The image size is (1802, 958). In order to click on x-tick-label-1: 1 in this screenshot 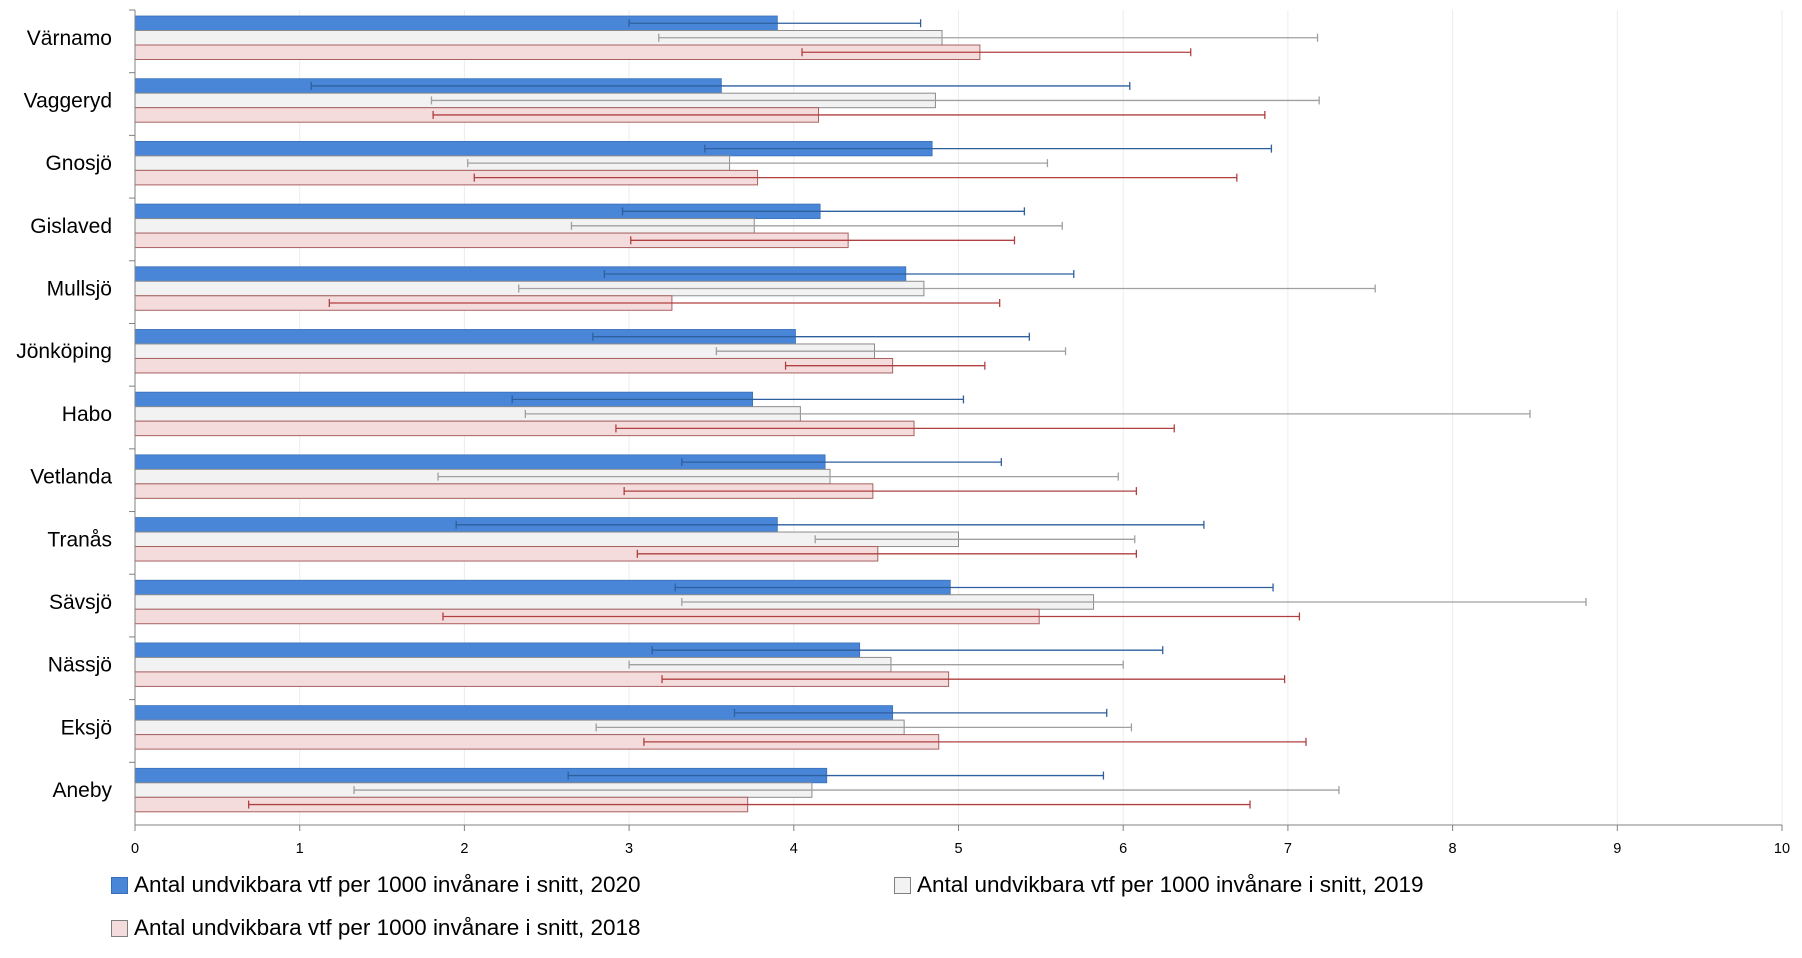, I will do `click(300, 849)`.